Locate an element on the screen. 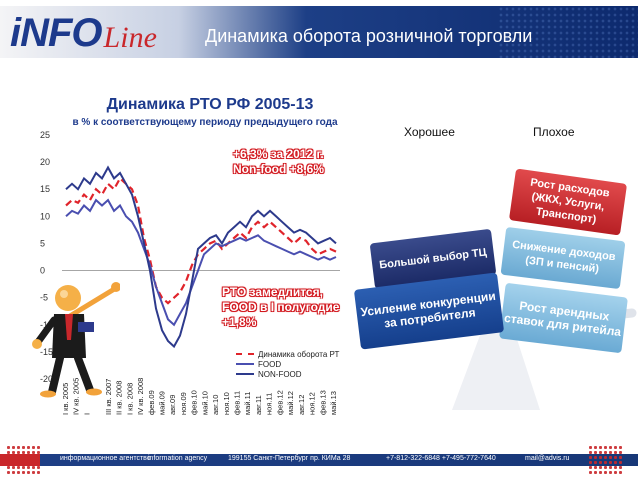  x-tick-label: III кв. 2007 is located at coordinates (108, 397).